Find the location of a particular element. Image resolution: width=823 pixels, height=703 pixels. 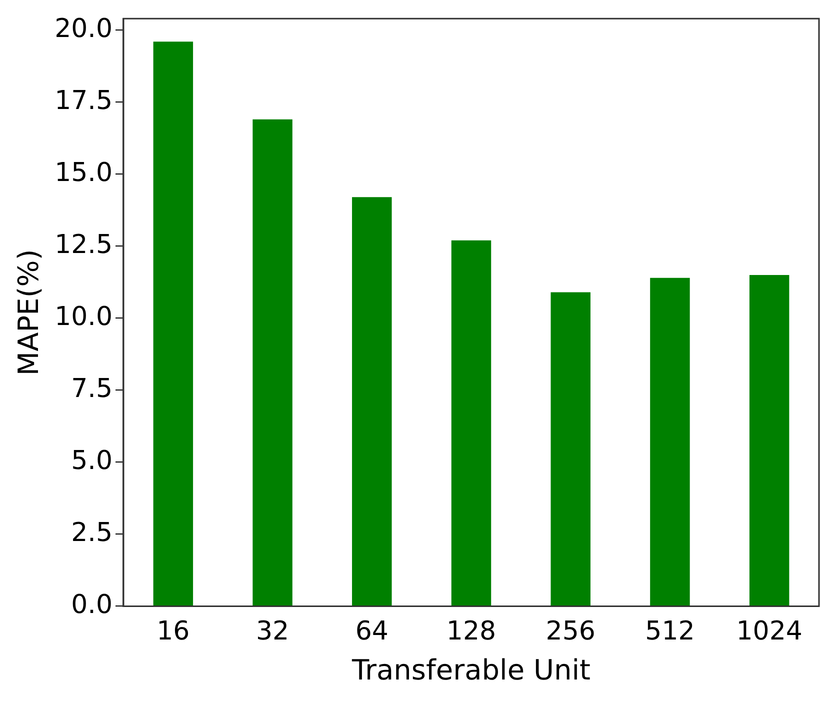

y-tick-label: 20.0 is located at coordinates (83, 29).